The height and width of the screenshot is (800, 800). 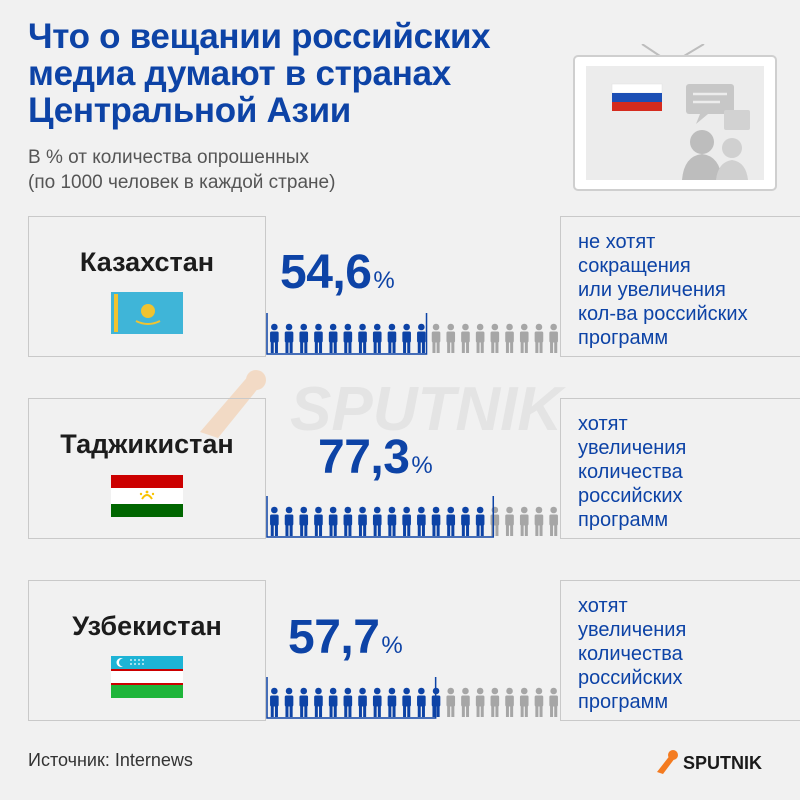 What do you see at coordinates (147, 650) in the screenshot?
I see `country-card-uzbekistan: Узбекистан` at bounding box center [147, 650].